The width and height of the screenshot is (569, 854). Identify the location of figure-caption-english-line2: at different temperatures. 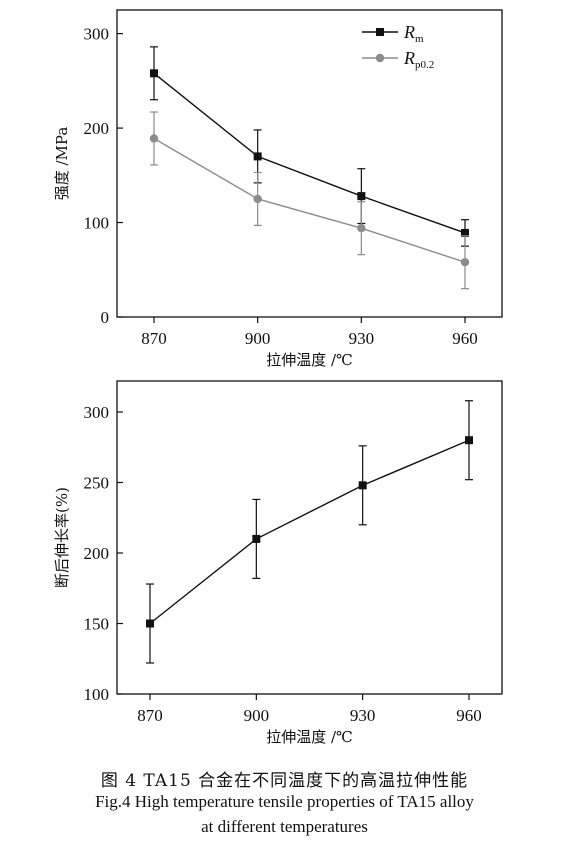
(284, 826).